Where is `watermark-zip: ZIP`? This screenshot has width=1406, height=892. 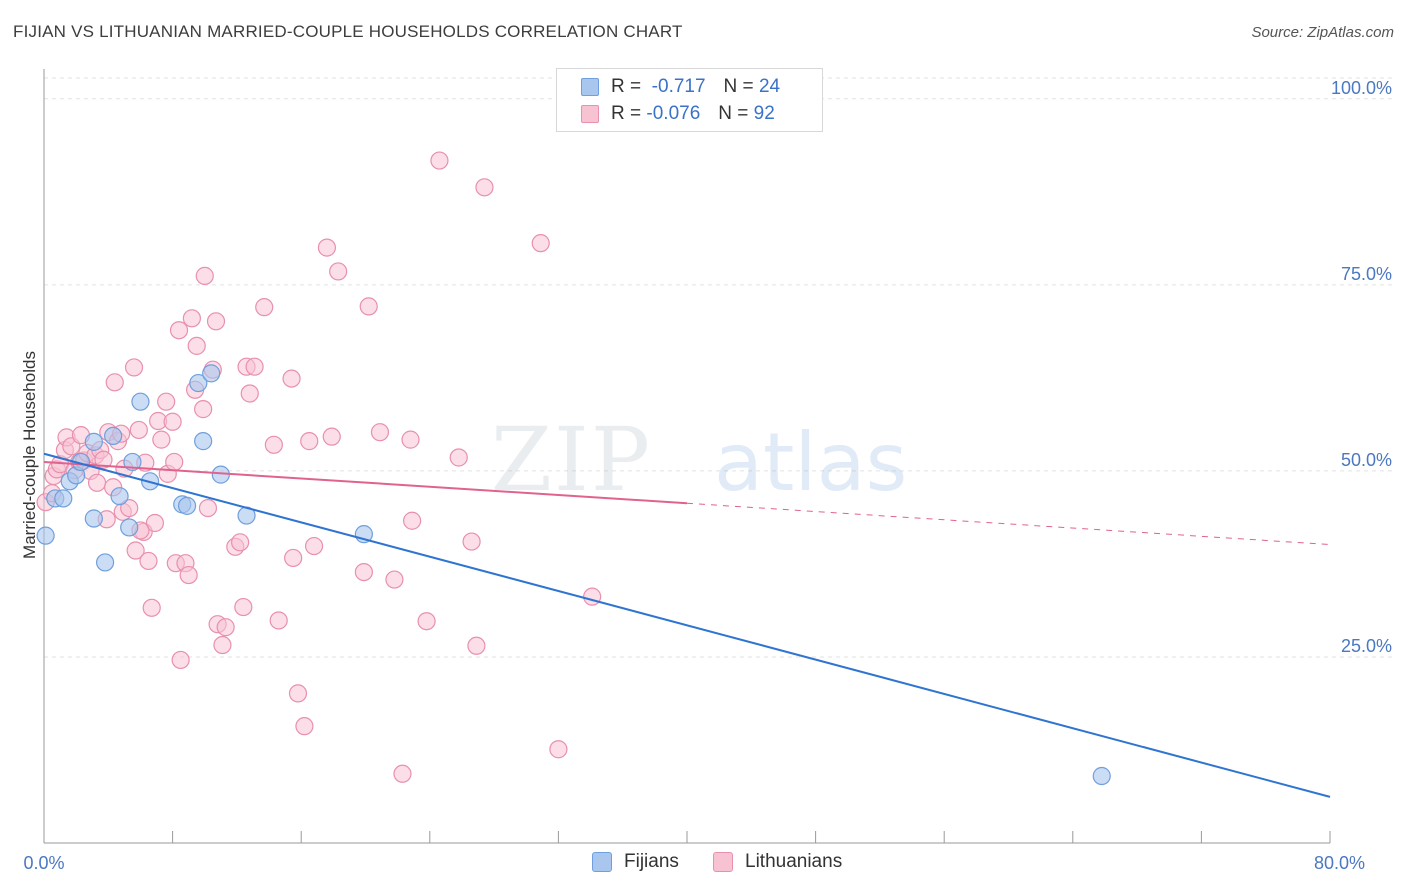
watermark-zip: ZIP is located at coordinates (571, 459).